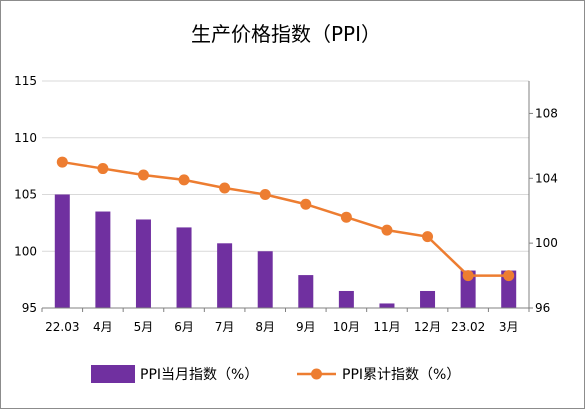 This screenshot has height=412, width=585. I want to click on chart-title: 生产价格指数（PPI）, so click(286, 34).